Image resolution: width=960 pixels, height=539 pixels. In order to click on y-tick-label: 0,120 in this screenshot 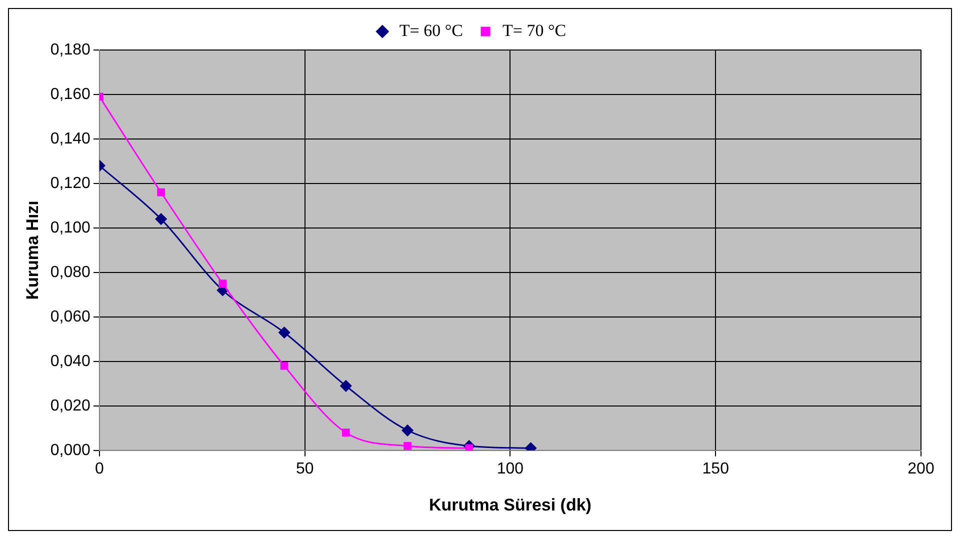, I will do `click(70, 183)`.